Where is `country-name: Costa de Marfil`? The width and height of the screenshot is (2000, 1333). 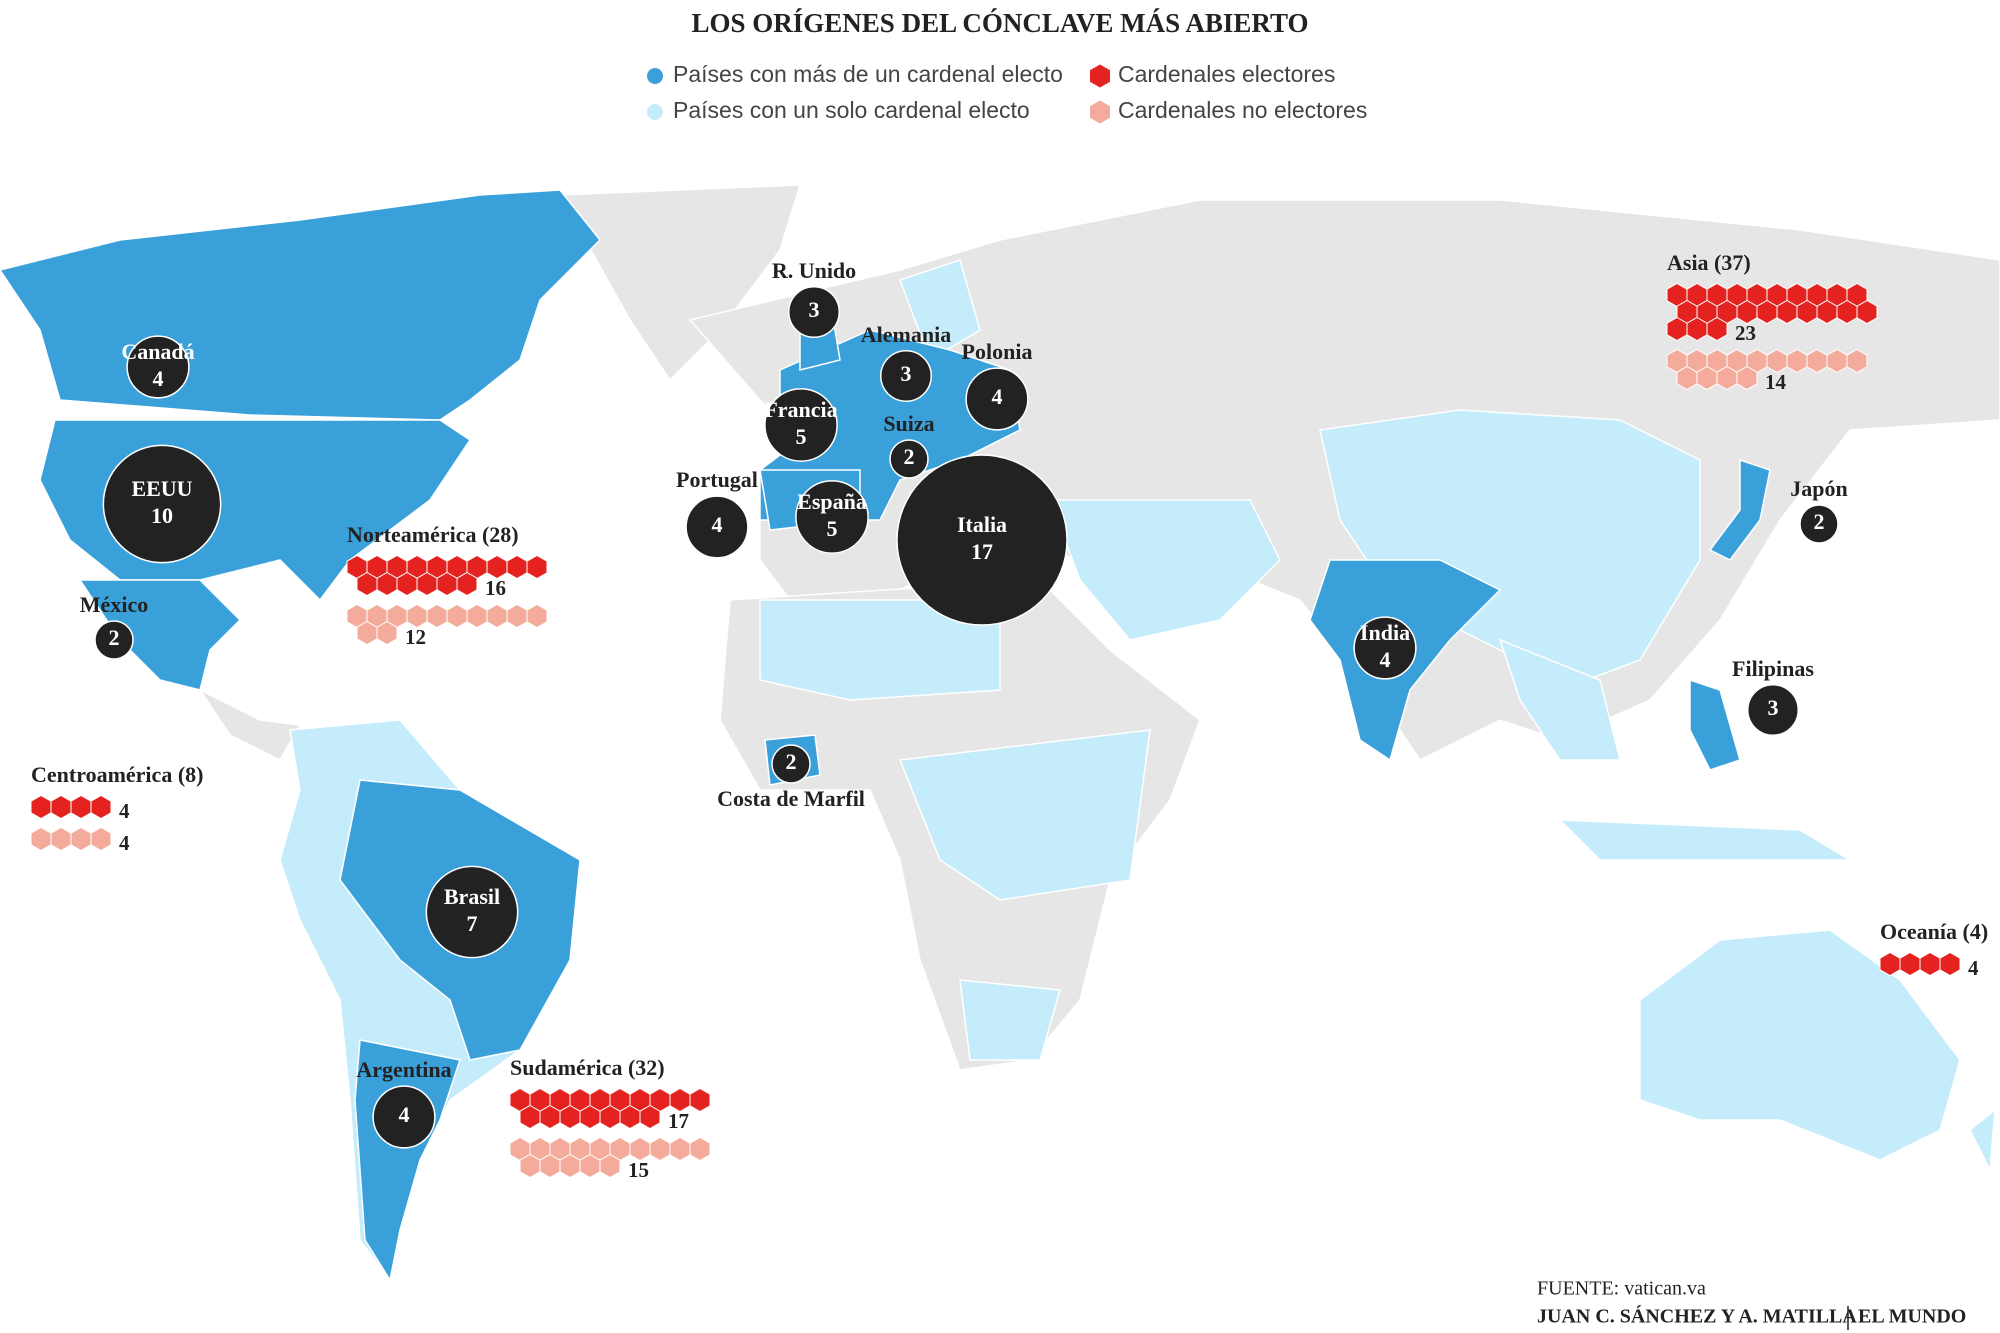
country-name: Costa de Marfil is located at coordinates (791, 798).